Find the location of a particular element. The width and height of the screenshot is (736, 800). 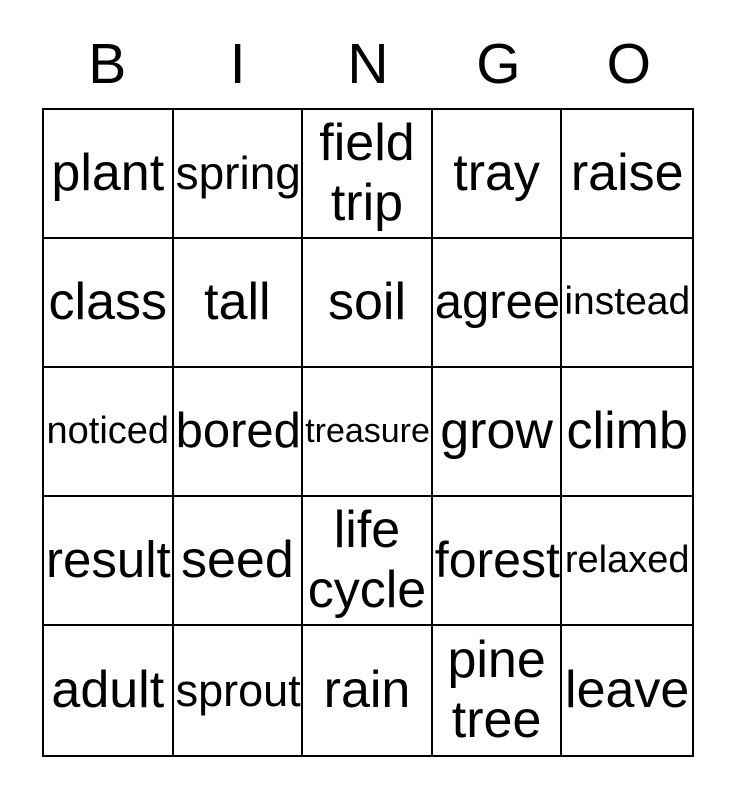

bingo-cell-r4c5: relaxed is located at coordinates (627, 561).